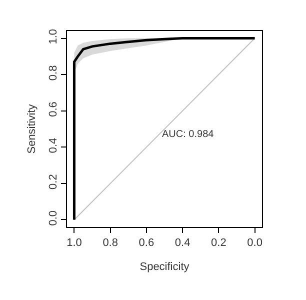 This screenshot has width=306, height=300. Describe the element at coordinates (182, 243) in the screenshot. I see `x-tick-label: 0.4` at that location.